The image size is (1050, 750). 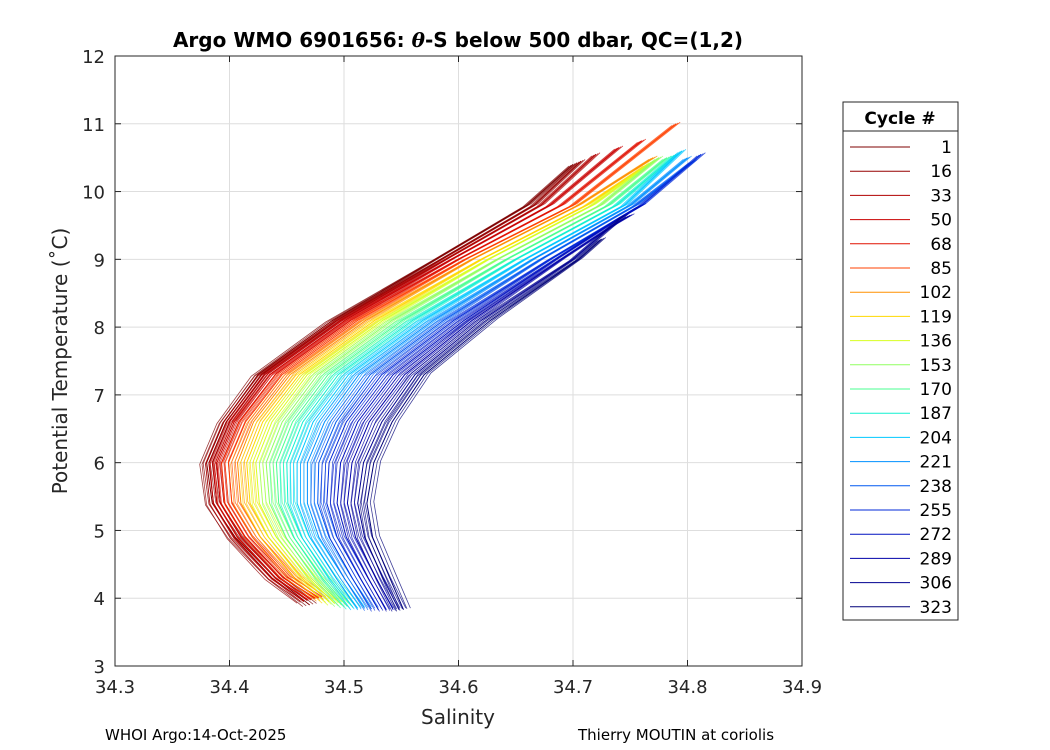 I want to click on legend-label-cycle-136: 136, so click(x=936, y=342).